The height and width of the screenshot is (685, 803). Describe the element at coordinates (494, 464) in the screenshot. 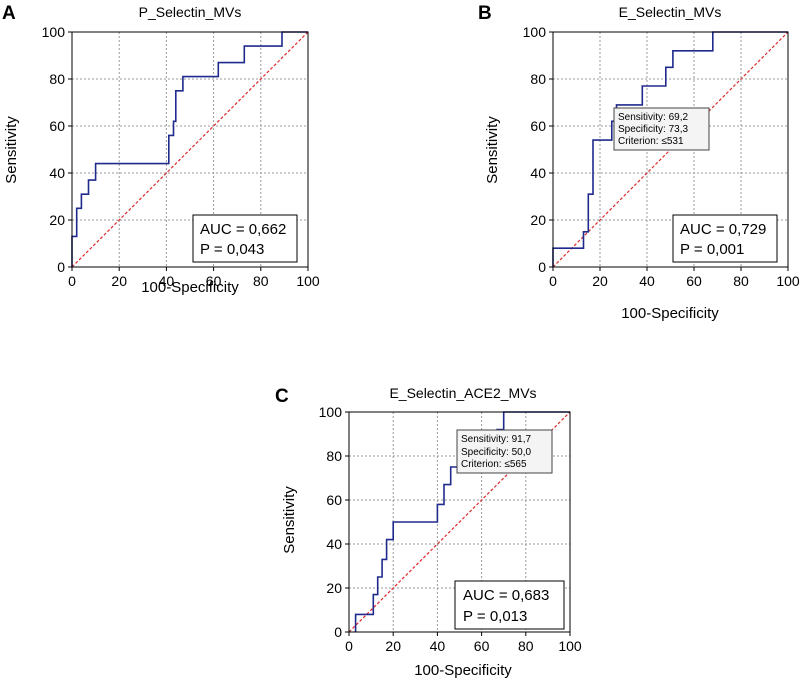

I see `panel-c-tooltip-criterion: Criterion: ≤565` at that location.